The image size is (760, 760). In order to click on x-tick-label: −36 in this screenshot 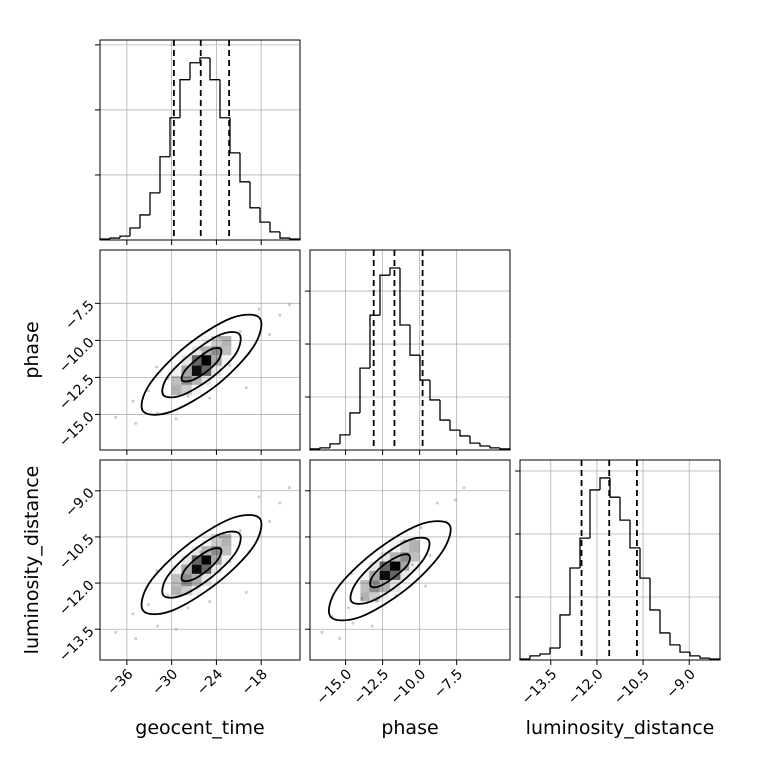, I will do `click(120, 682)`.